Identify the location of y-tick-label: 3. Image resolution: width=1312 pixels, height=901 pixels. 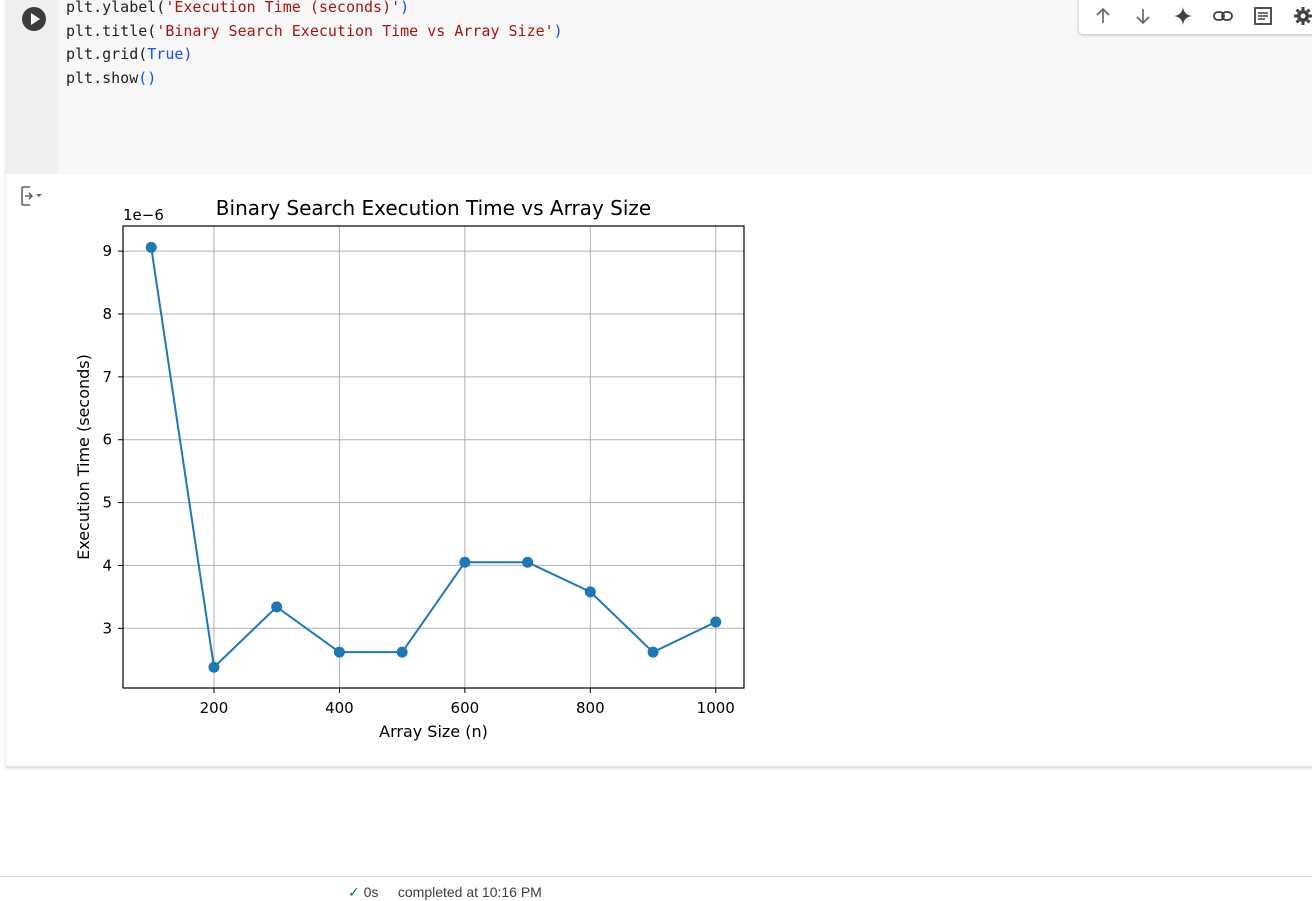
(107, 628).